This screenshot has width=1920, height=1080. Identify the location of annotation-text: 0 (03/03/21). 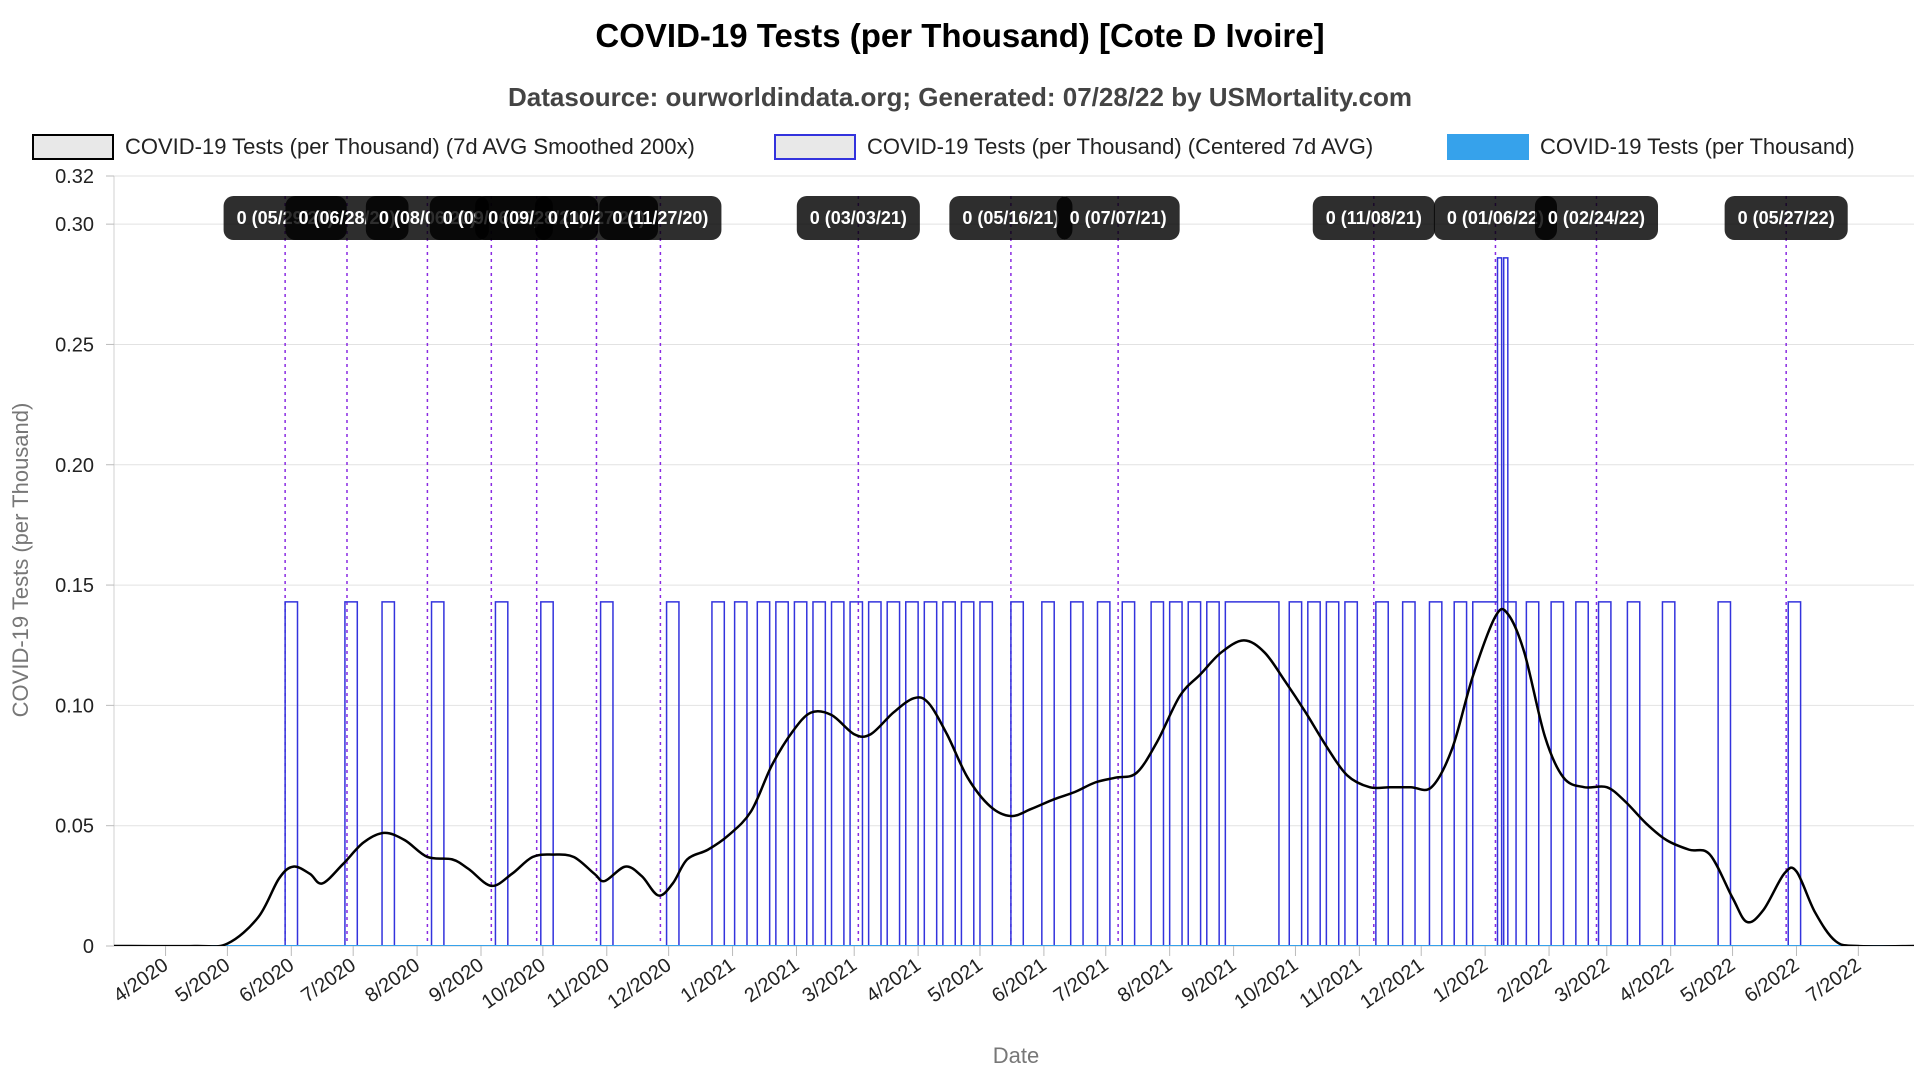
(858, 218).